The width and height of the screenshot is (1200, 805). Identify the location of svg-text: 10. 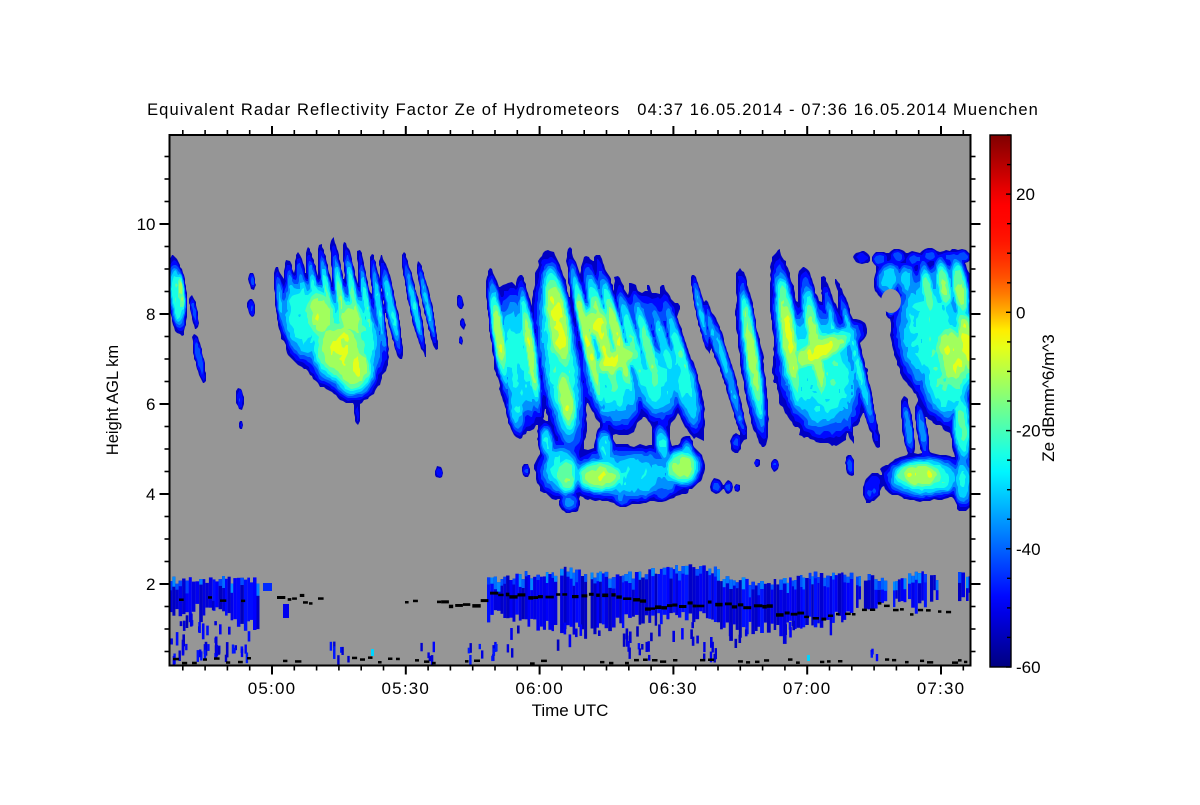
(146, 224).